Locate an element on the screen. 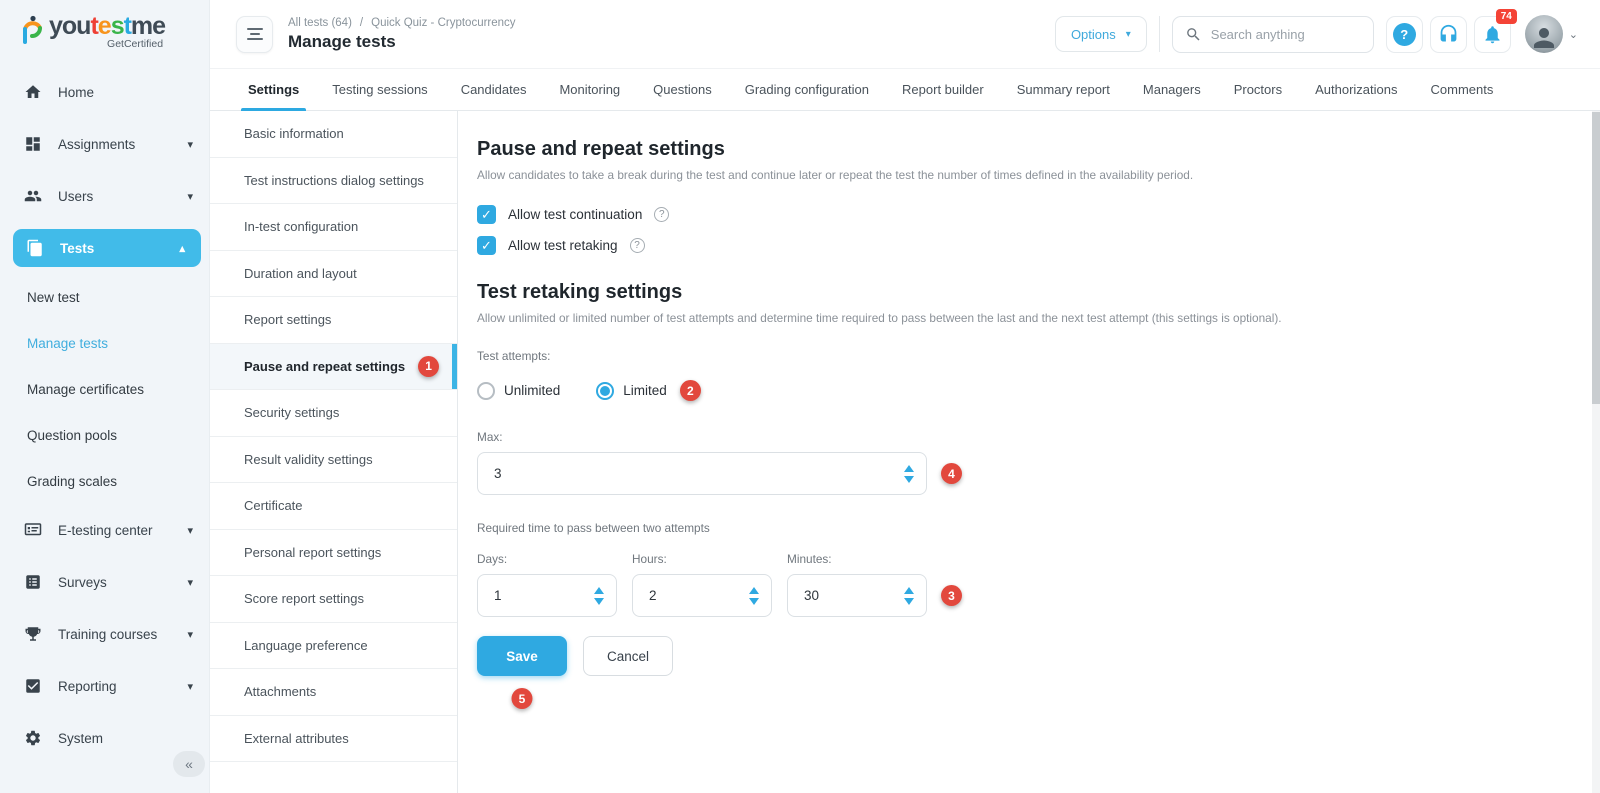 The image size is (1600, 793). assignments-icon is located at coordinates (34, 144).